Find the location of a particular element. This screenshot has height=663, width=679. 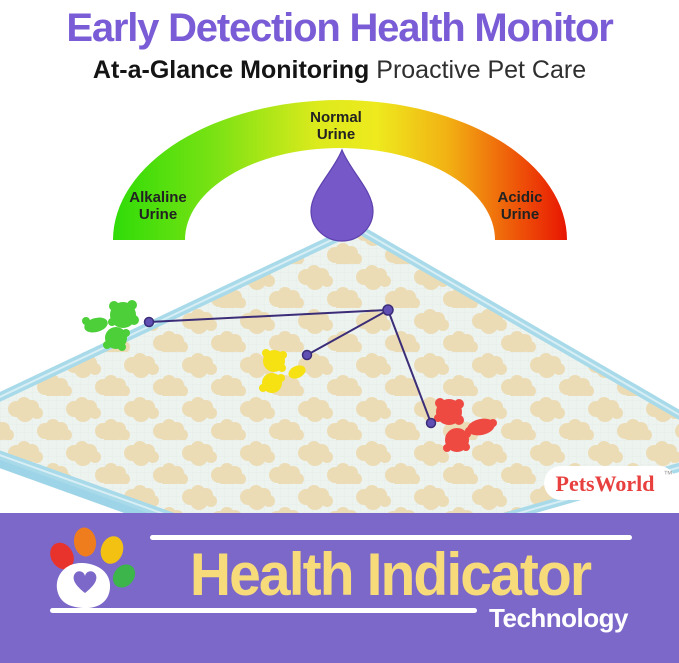

gauge-label-acidic: Acidic Urine is located at coordinates (520, 206).